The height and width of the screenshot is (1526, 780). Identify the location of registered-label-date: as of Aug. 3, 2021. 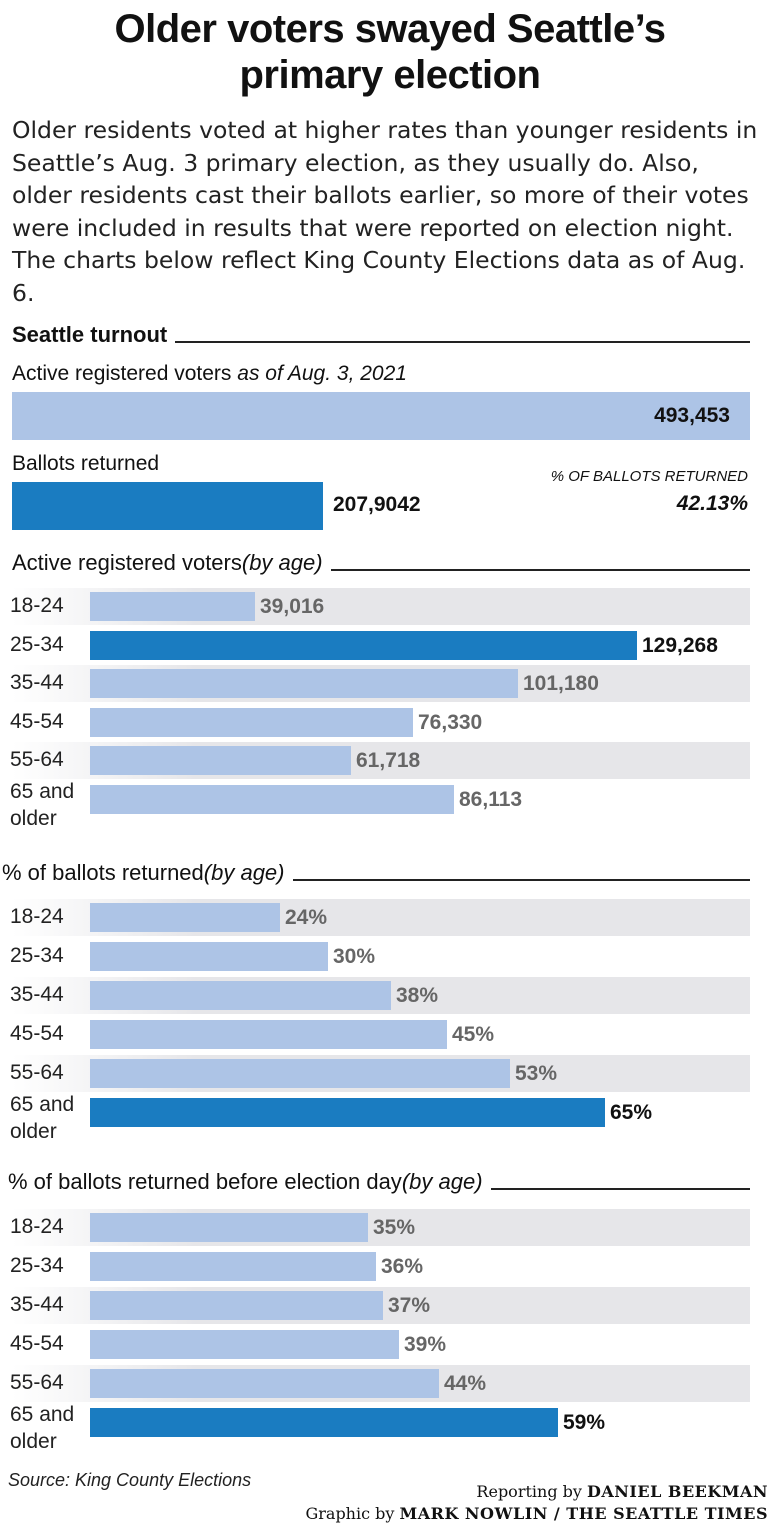
(322, 373).